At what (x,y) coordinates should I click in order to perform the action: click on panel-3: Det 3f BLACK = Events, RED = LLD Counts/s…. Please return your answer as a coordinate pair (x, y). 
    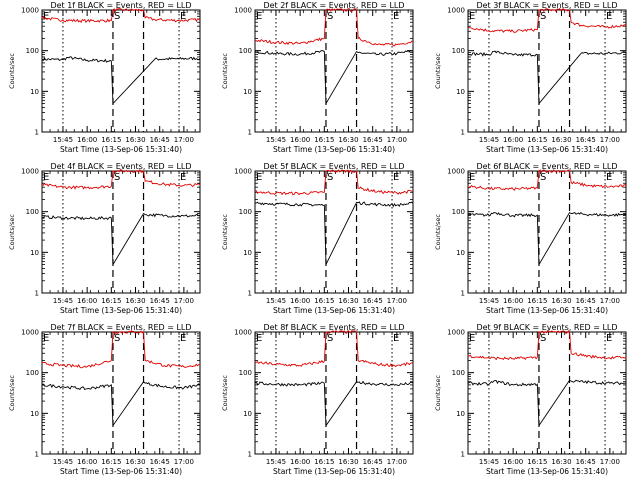
    Looking at the image, I should click on (530, 77).